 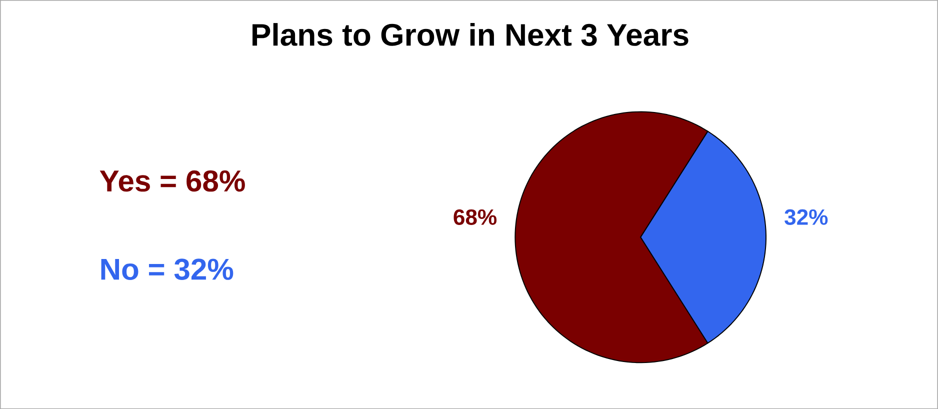 I want to click on text: No = 32%, so click(x=167, y=269).